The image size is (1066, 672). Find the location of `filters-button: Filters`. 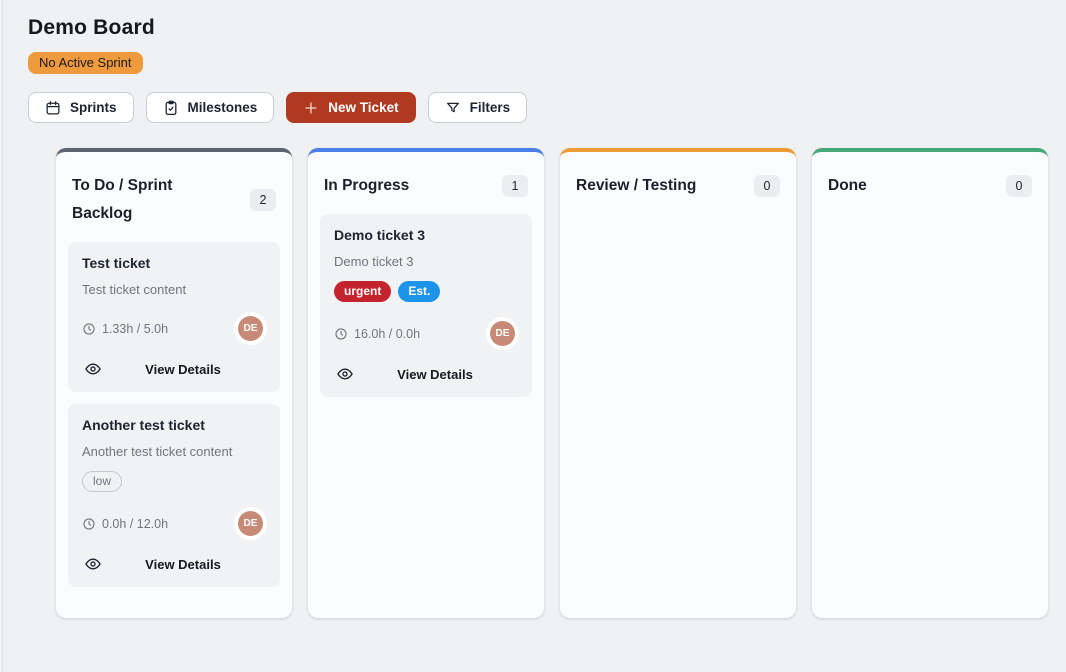

filters-button: Filters is located at coordinates (477, 107).